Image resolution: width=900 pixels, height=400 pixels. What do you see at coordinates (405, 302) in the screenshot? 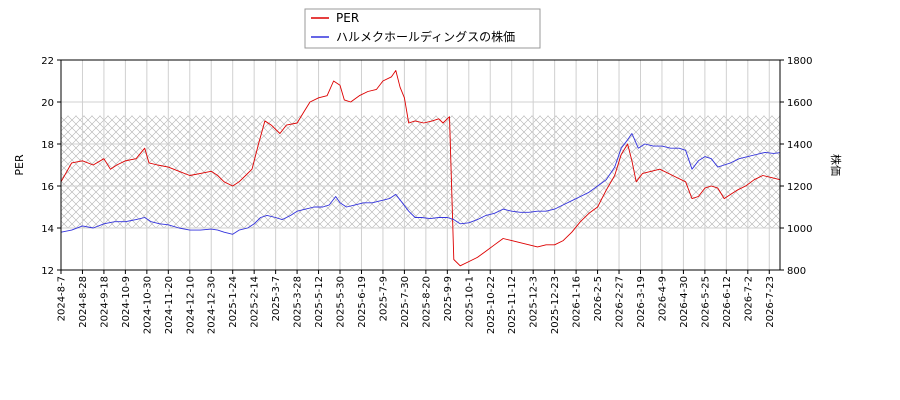
I see `x-tick-label-16: 2025-7-30` at bounding box center [405, 302].